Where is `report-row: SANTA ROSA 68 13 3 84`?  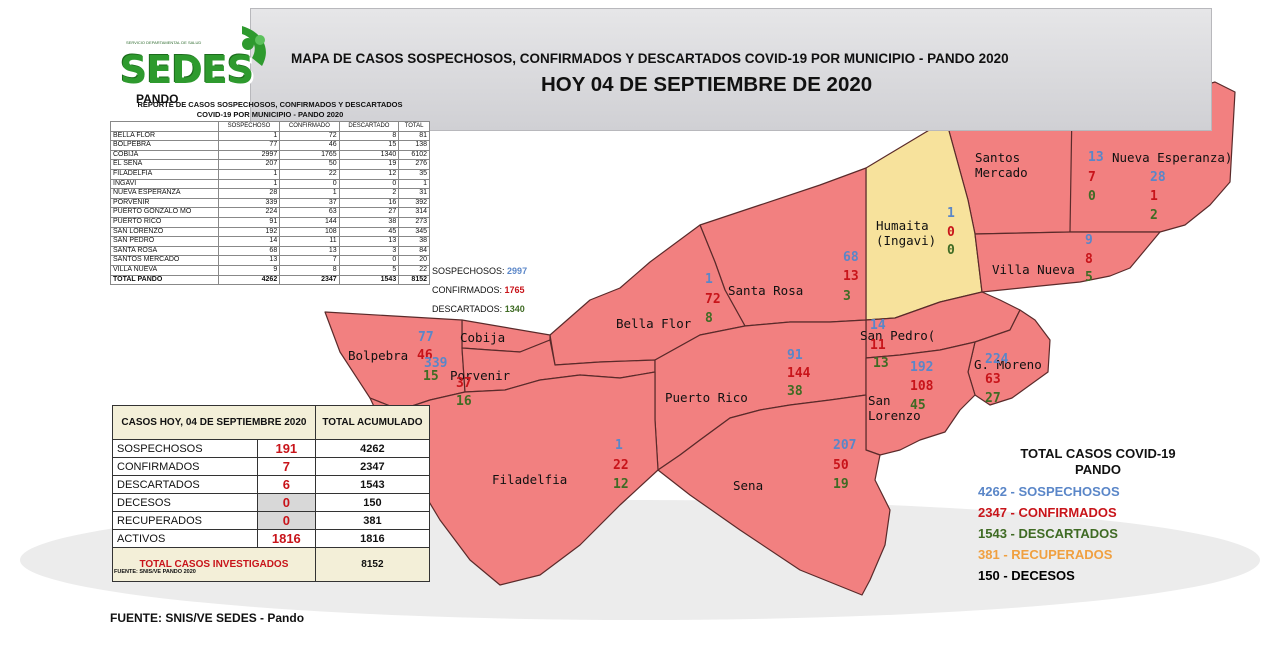
report-row: SANTA ROSA 68 13 3 84 is located at coordinates (270, 251).